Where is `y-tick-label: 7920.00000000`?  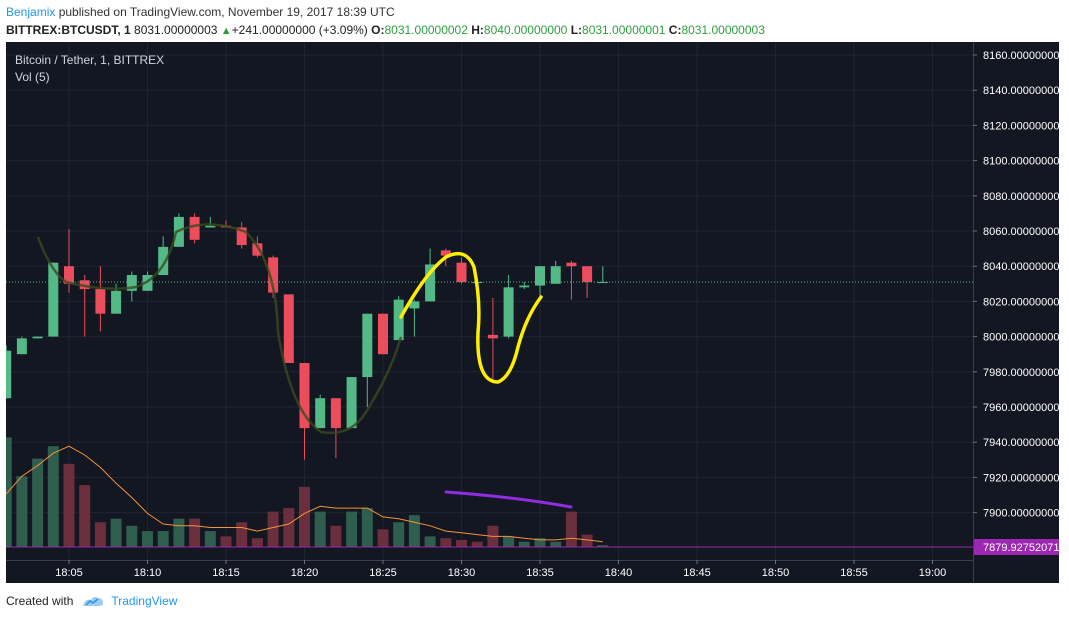 y-tick-label: 7920.00000000 is located at coordinates (1021, 478).